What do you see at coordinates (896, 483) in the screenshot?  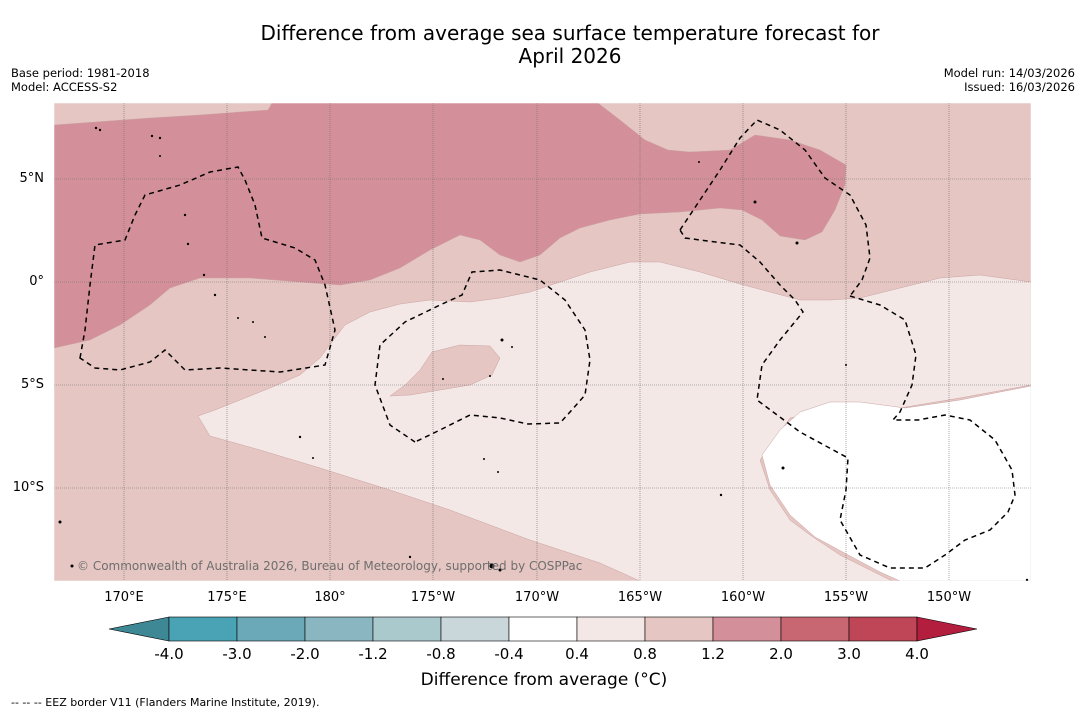 I see `anomaly-band-neutral` at bounding box center [896, 483].